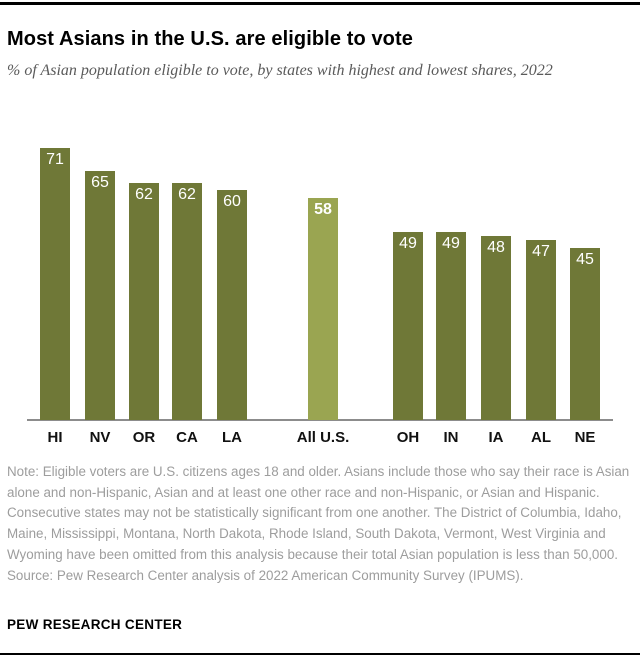 Image resolution: width=640 pixels, height=661 pixels. What do you see at coordinates (496, 247) in the screenshot?
I see `bar-value-label: 48` at bounding box center [496, 247].